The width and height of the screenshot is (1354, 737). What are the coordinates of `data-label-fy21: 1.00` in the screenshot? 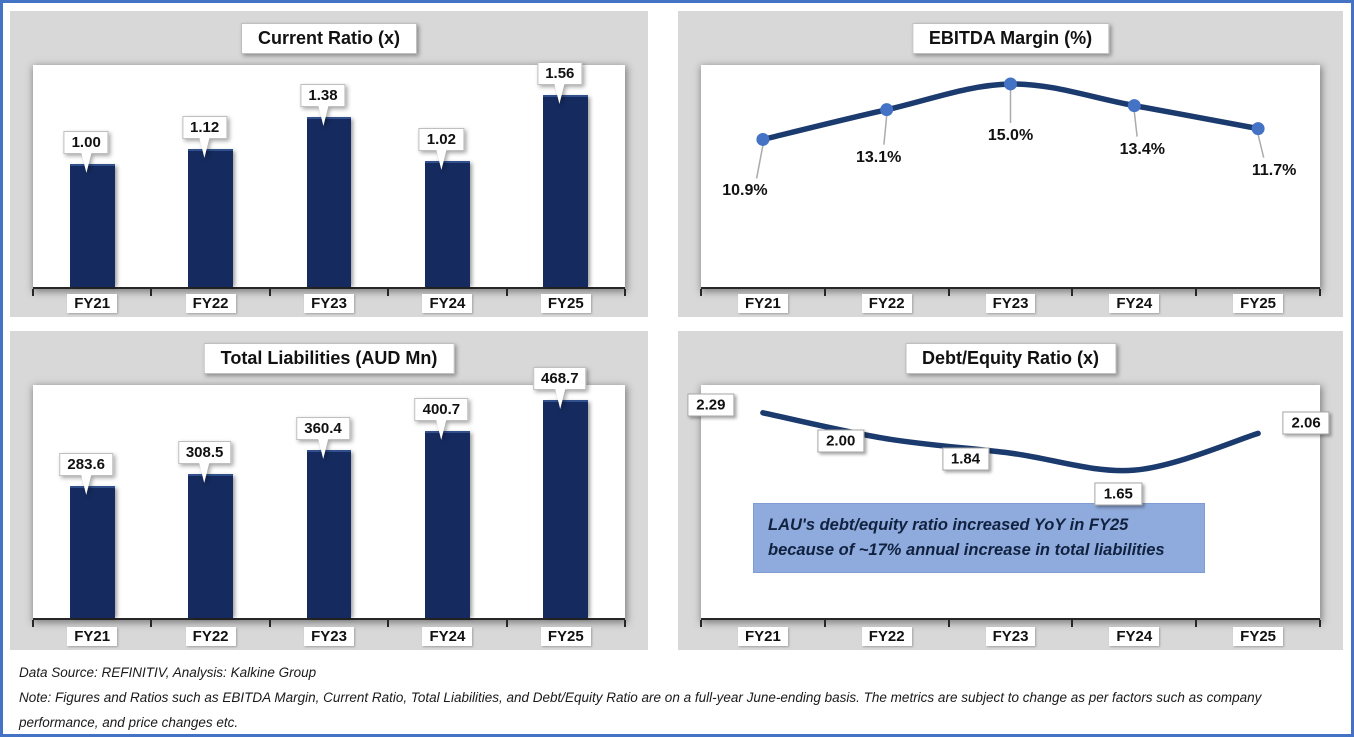 It's located at (86, 151).